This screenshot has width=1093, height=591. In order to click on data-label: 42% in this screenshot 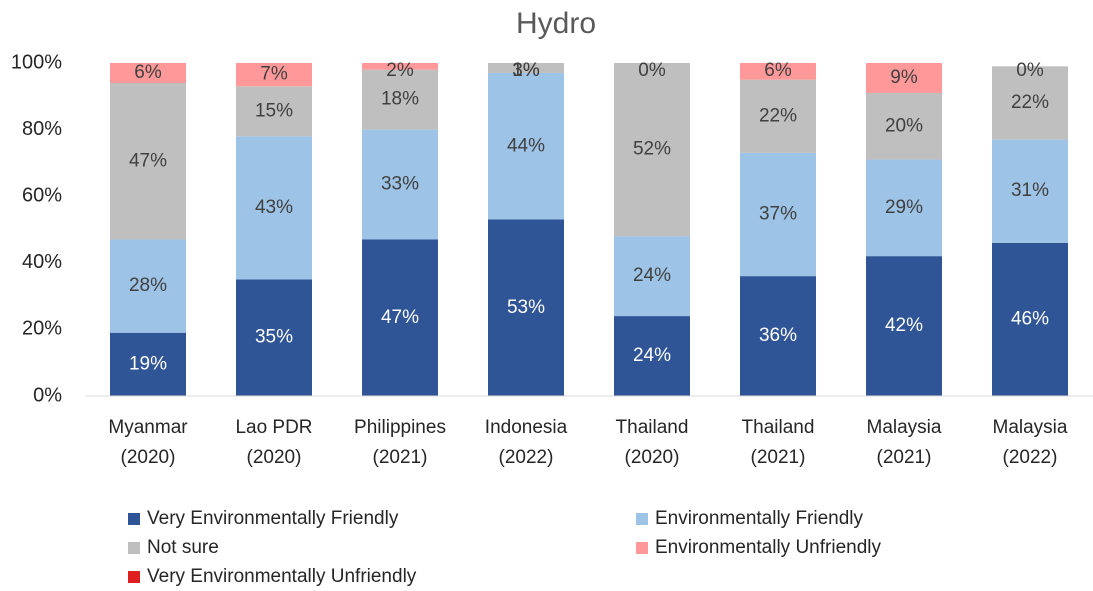, I will do `click(904, 325)`.